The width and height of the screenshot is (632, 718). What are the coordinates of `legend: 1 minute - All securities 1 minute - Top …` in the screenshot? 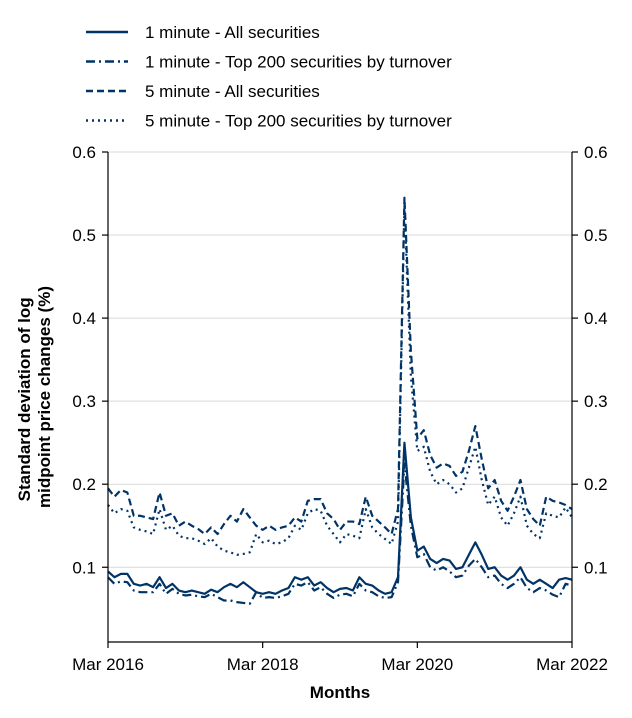 It's located at (269, 77).